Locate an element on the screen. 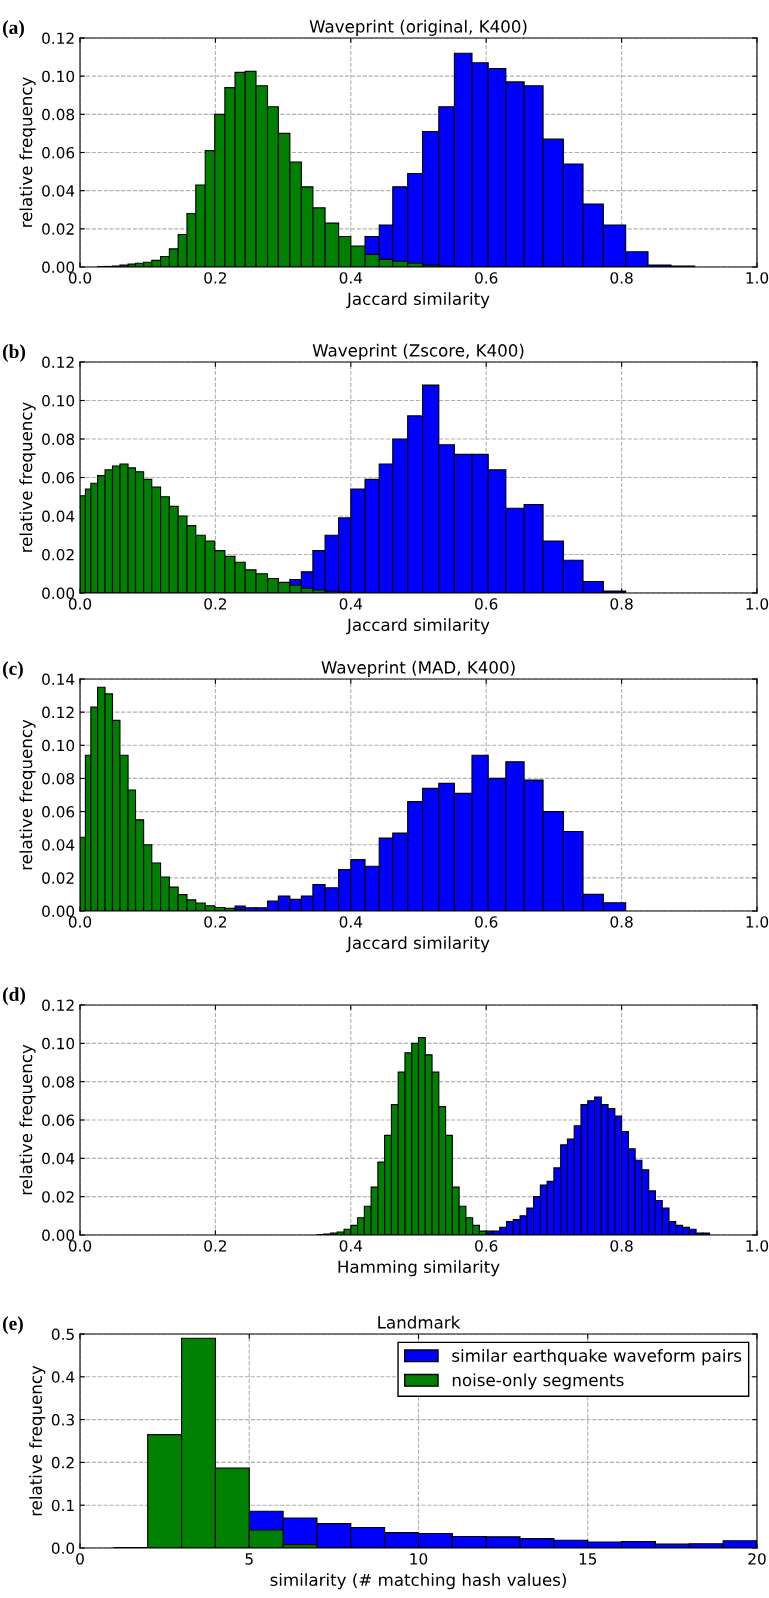  text: (b) is located at coordinates (14, 353).